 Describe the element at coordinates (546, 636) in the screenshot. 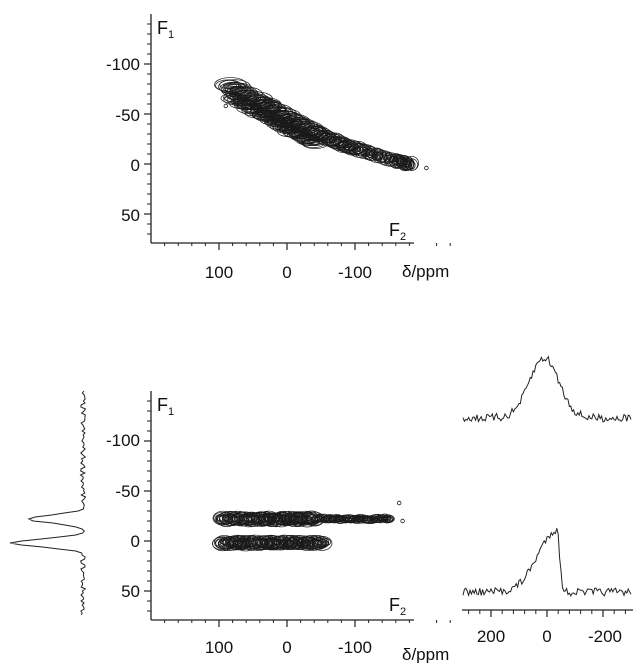

I see `slices-x-tick-label: 0` at that location.